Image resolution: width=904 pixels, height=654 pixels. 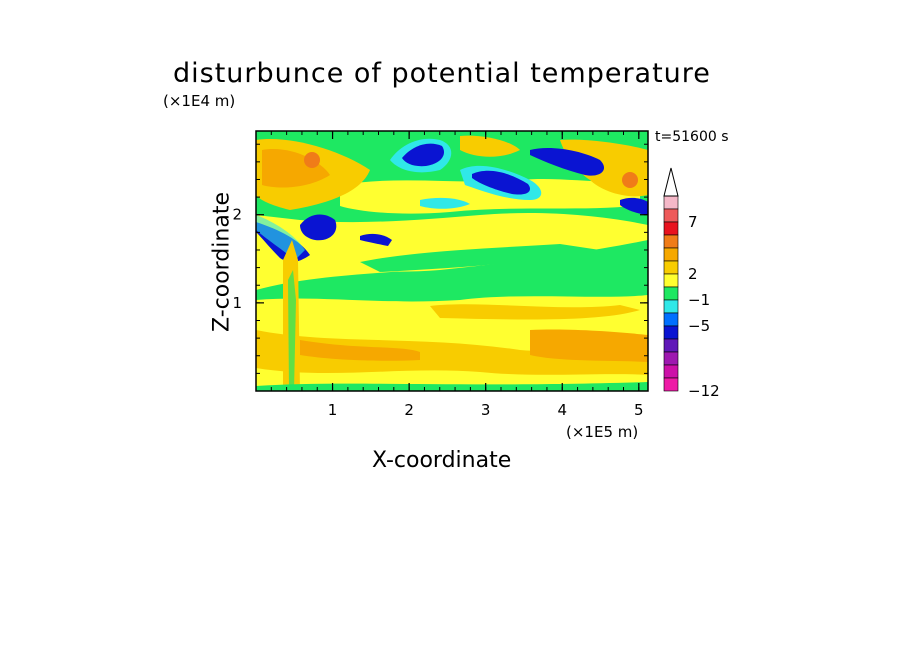 I want to click on field-low-warm-band, so click(x=452, y=352).